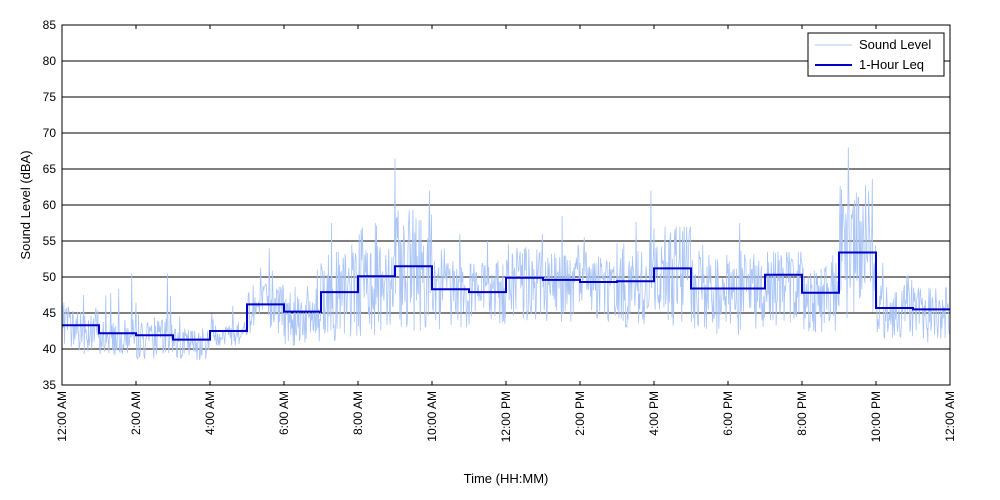 This screenshot has width=1000, height=500. What do you see at coordinates (506, 478) in the screenshot?
I see `x-axis-label: Time (HH:MM)` at bounding box center [506, 478].